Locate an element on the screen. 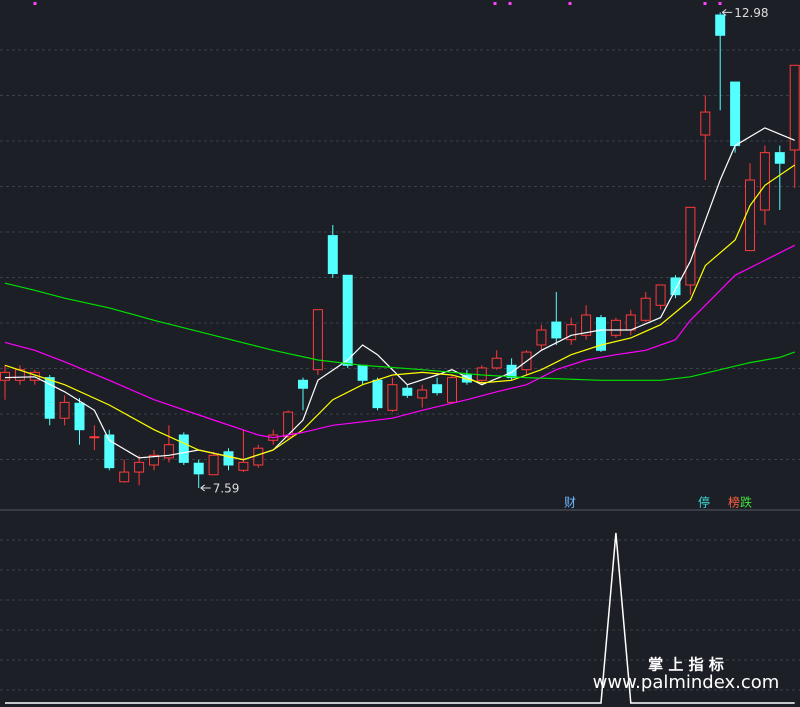 The height and width of the screenshot is (707, 800). annotation: 榜 is located at coordinates (734, 502).